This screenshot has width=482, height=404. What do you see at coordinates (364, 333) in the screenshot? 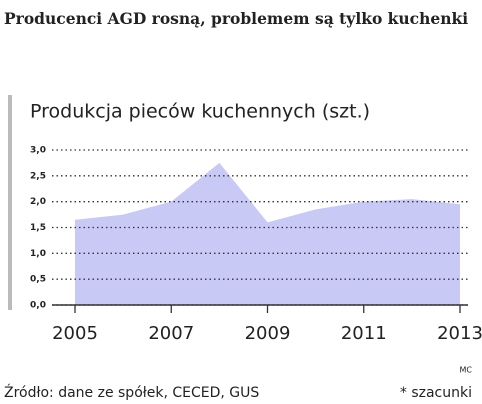
I see `x-tick-label: 2011` at bounding box center [364, 333].